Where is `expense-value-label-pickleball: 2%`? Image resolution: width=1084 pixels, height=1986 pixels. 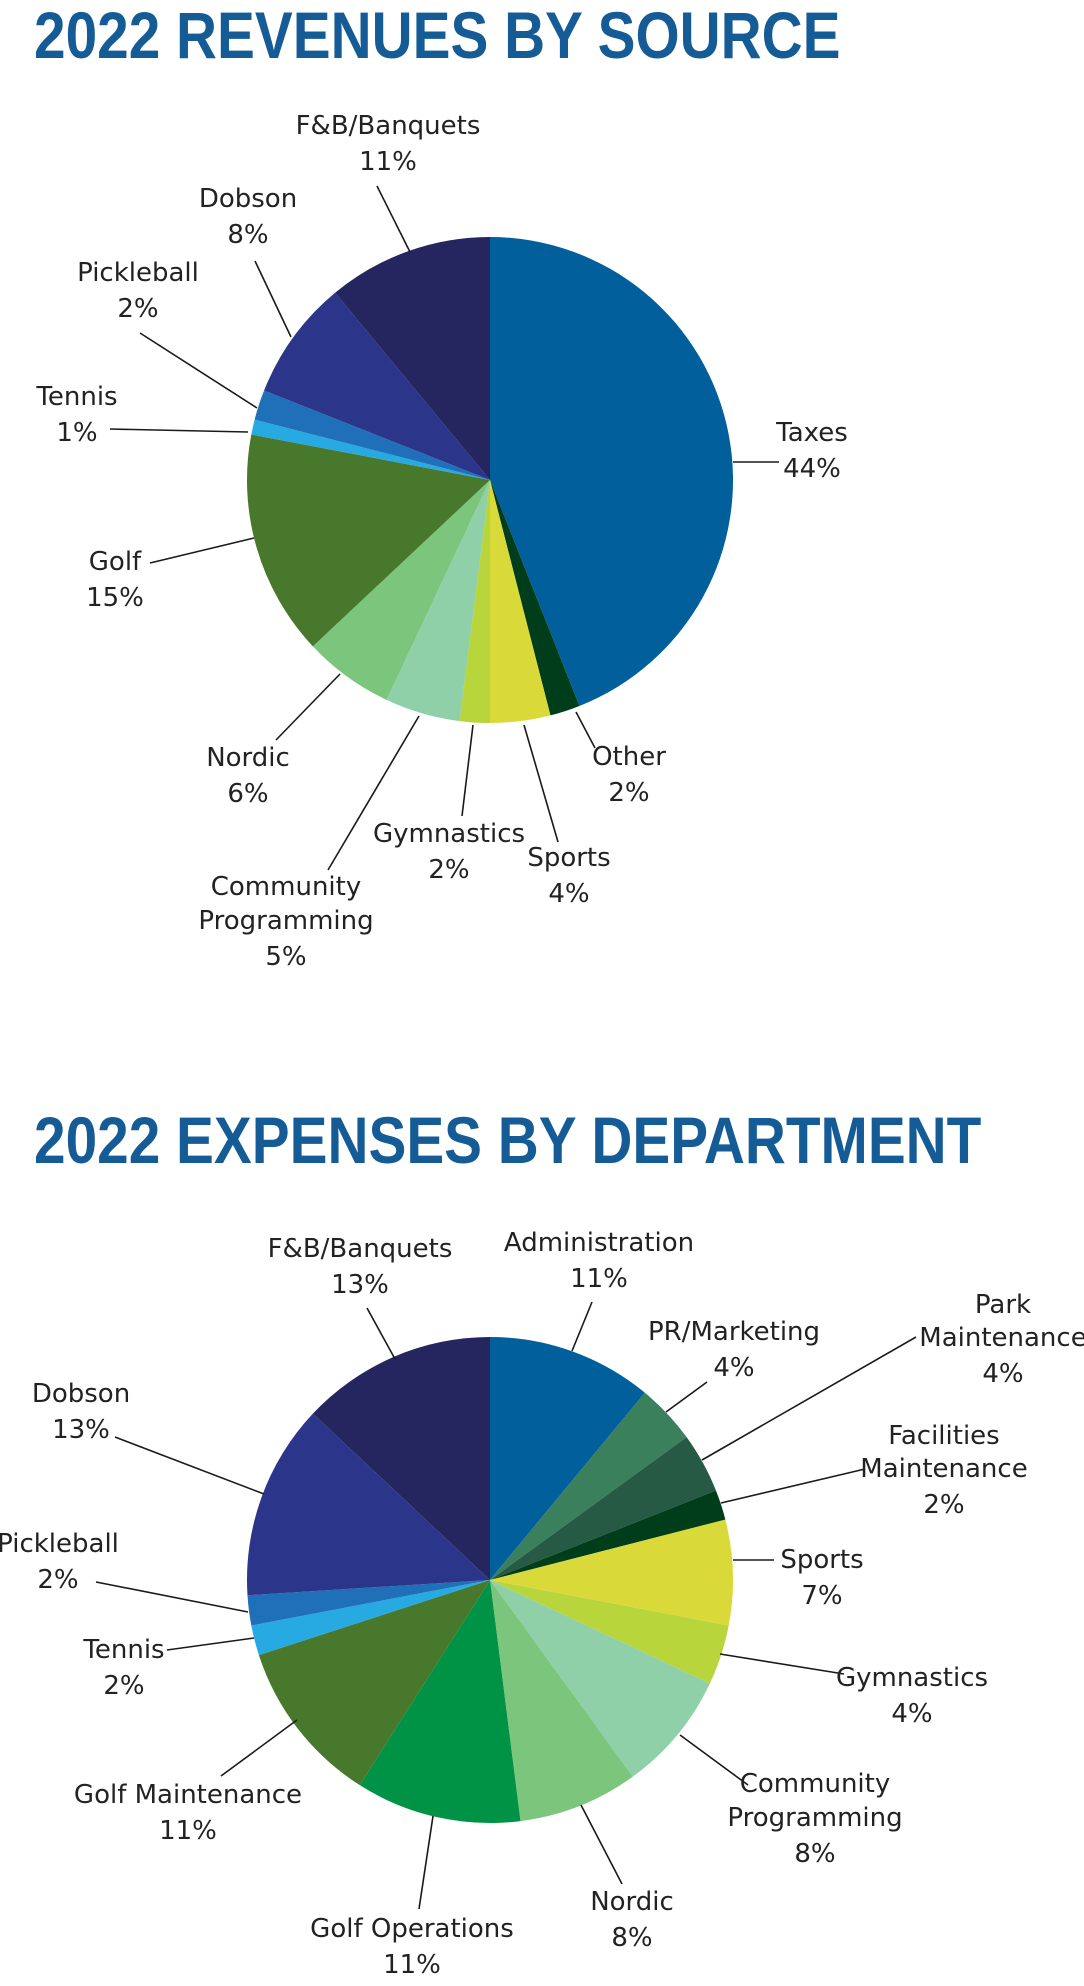
expense-value-label-pickleball: 2% is located at coordinates (57, 1580).